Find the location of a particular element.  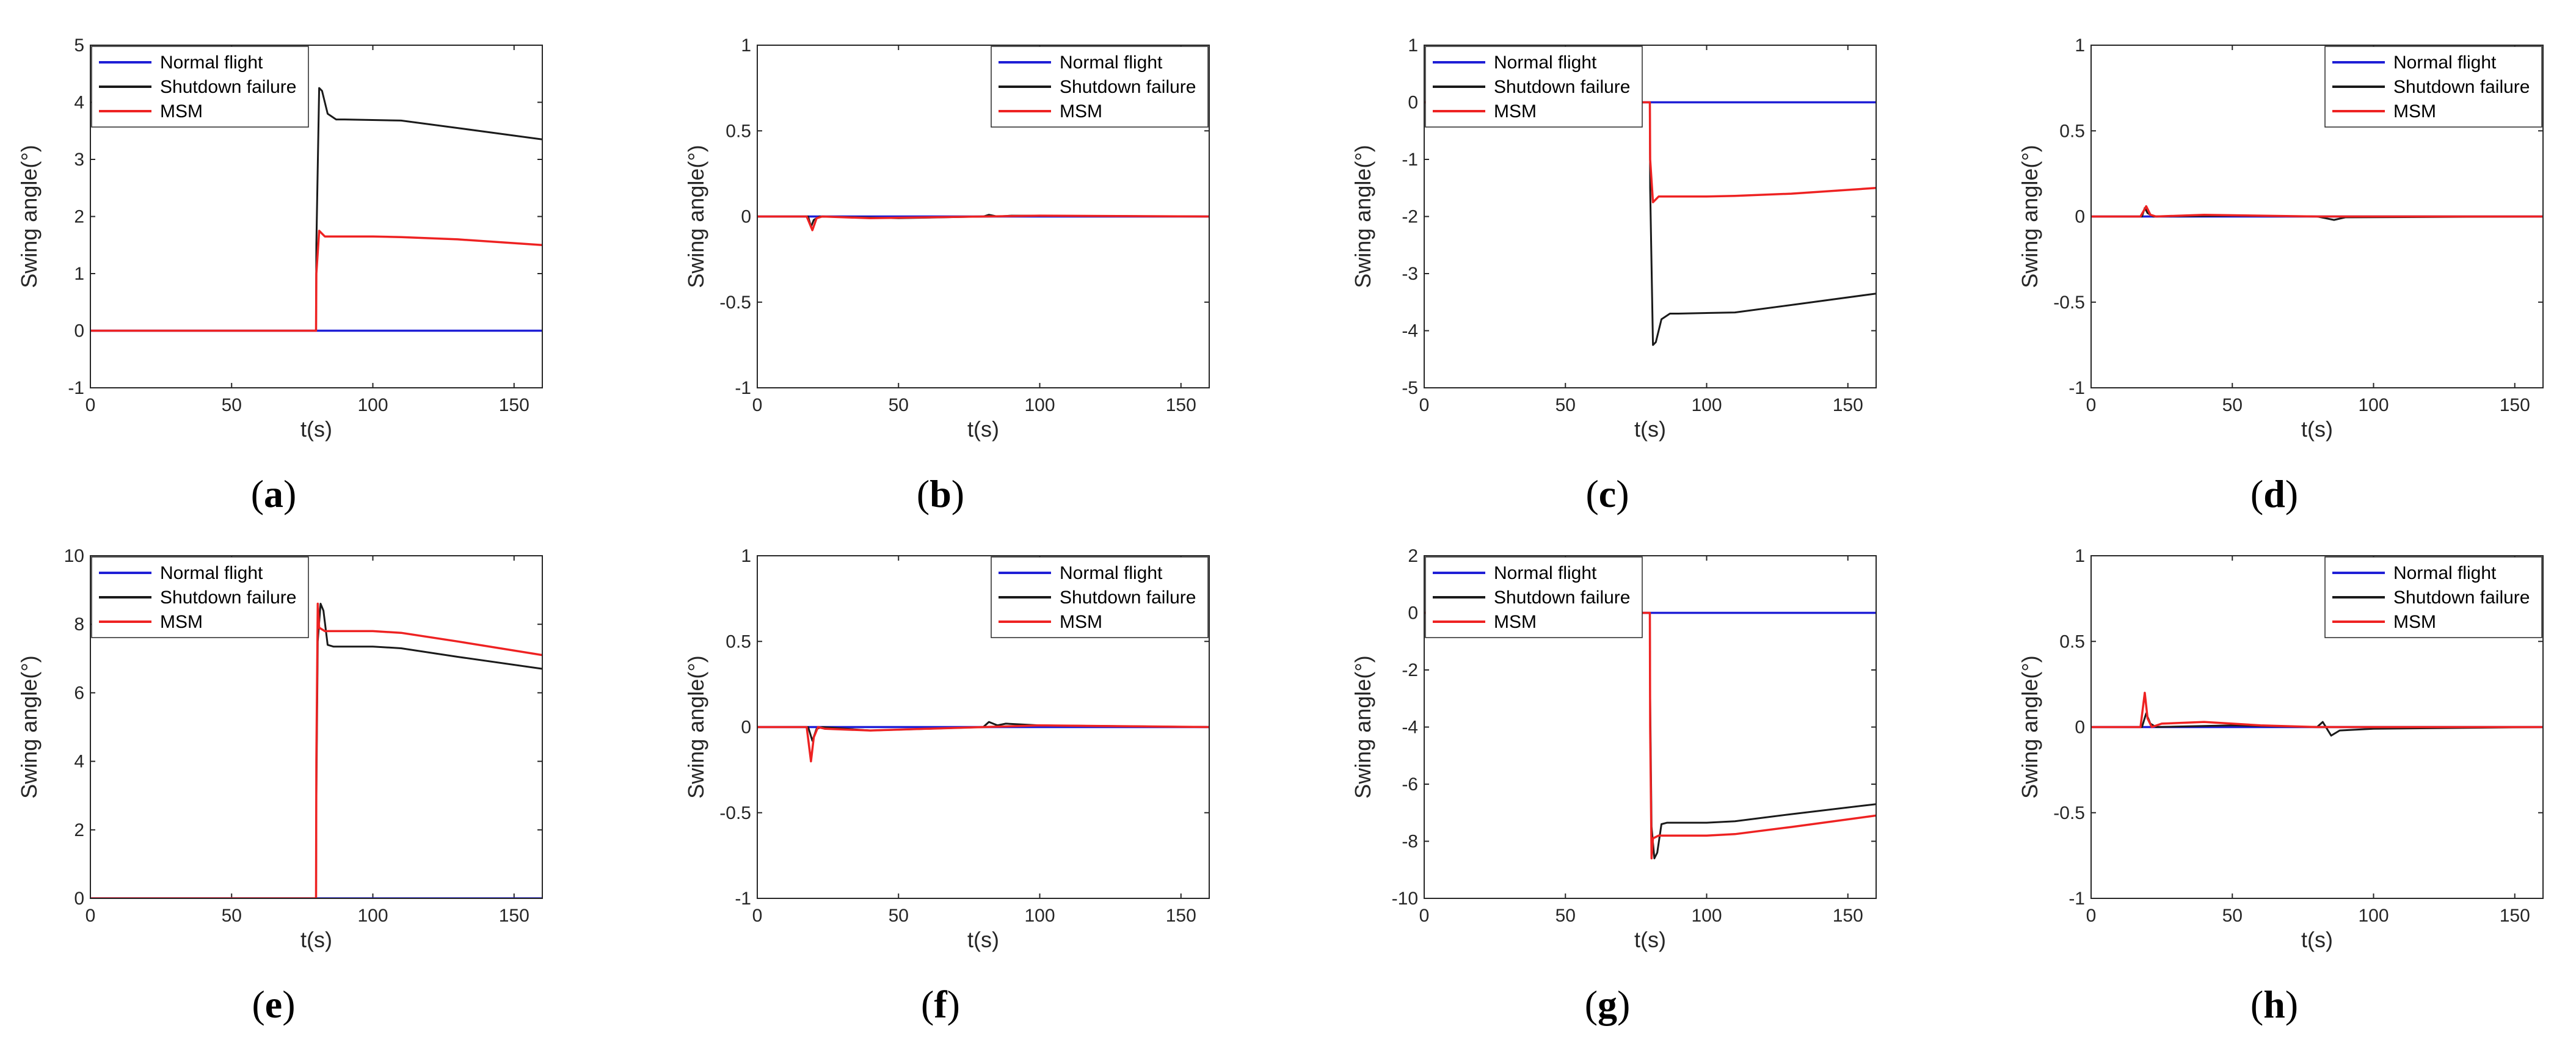

y-tick-label: 2 is located at coordinates (79, 830).